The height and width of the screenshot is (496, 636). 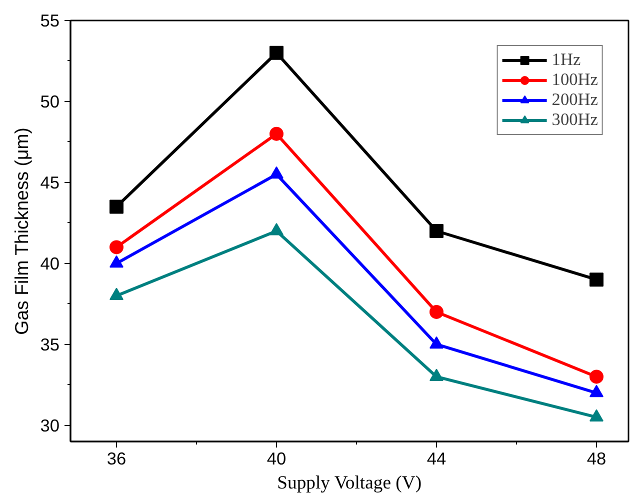 I want to click on y-axis-title: Gas Film Thickness (μm), so click(x=21, y=231).